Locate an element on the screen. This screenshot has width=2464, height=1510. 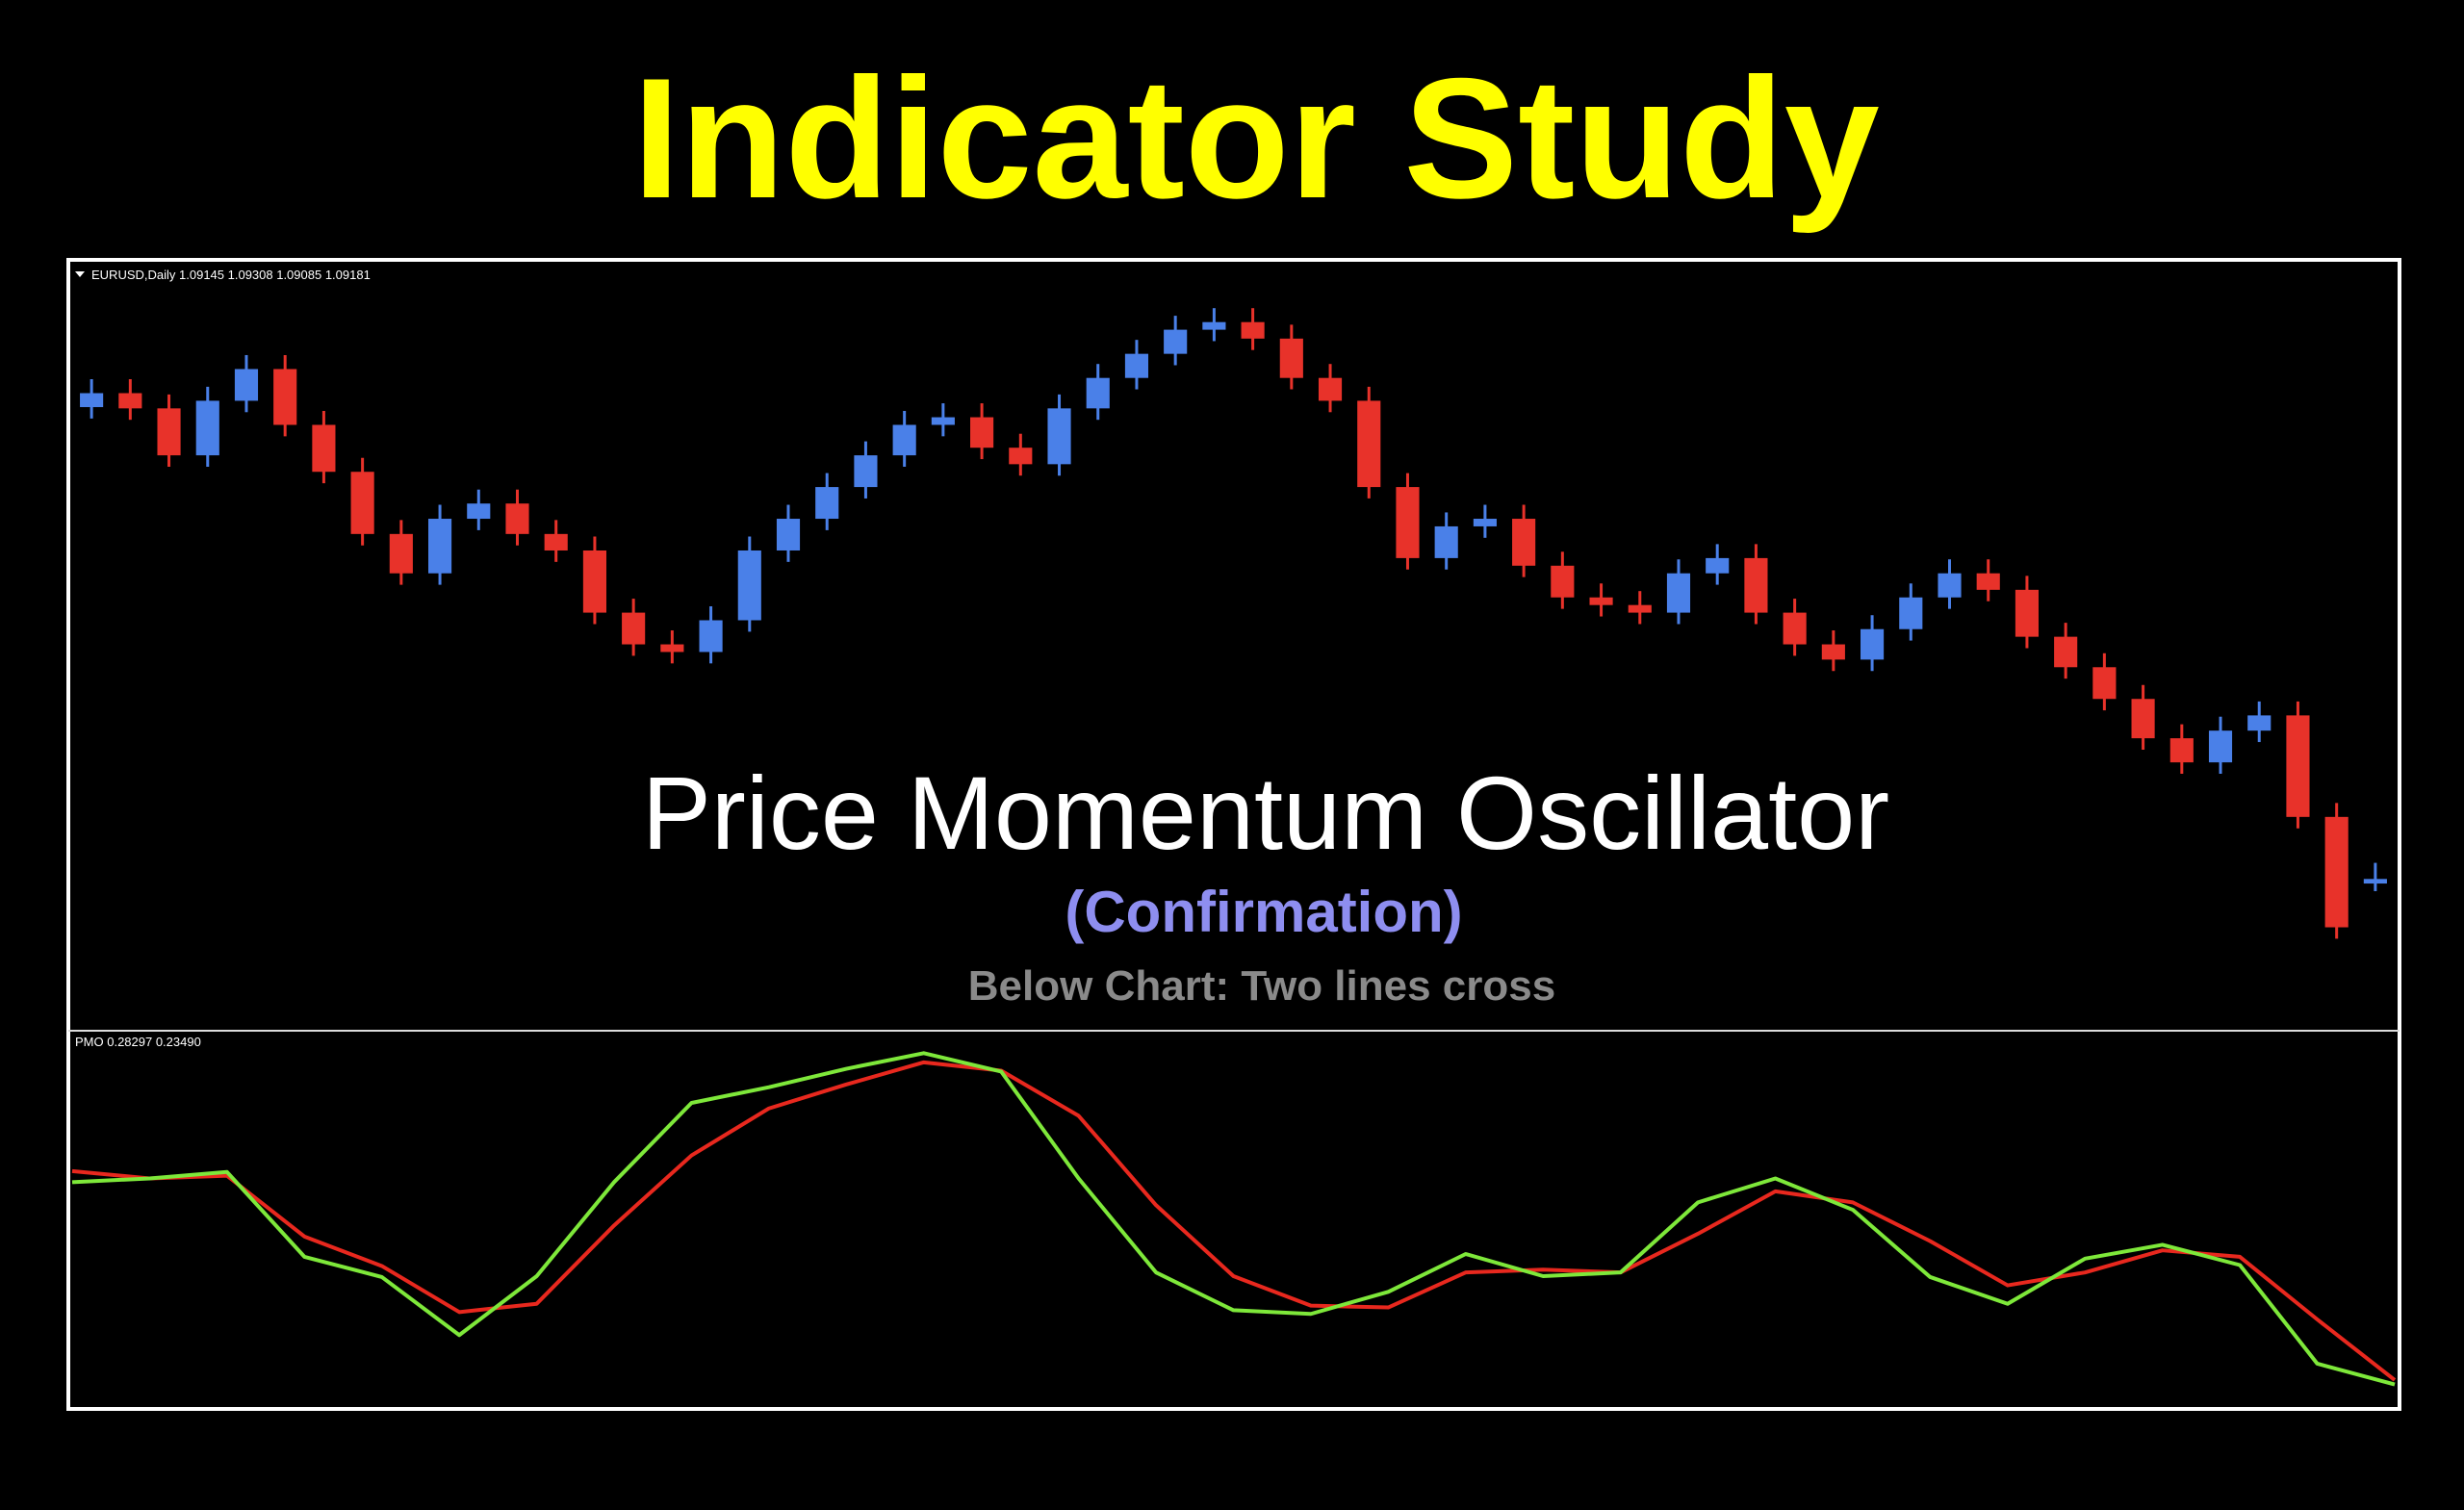
overlay-heading: Price Momentum Oscillator is located at coordinates (1265, 813).